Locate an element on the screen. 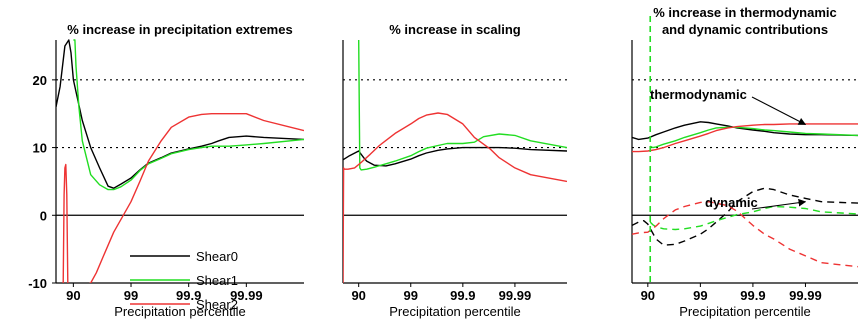  legend-label-shear1: Shear1 is located at coordinates (217, 280).